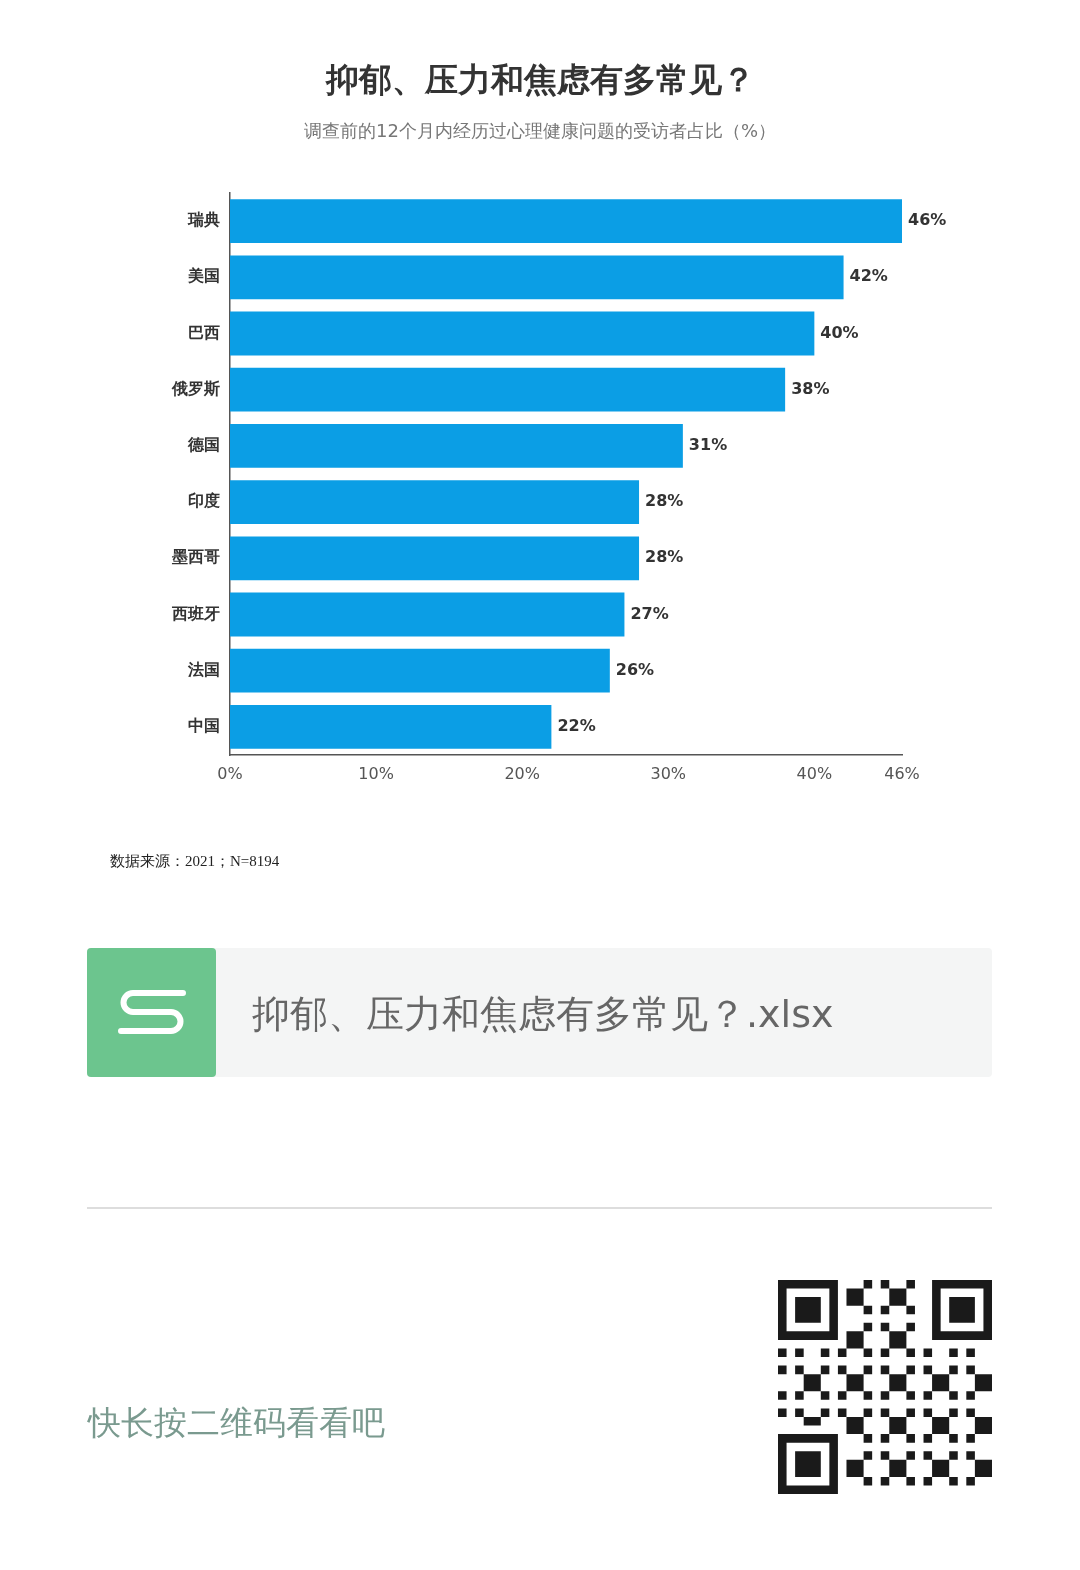  I want to click on x-tick-label: 40%, so click(814, 773).